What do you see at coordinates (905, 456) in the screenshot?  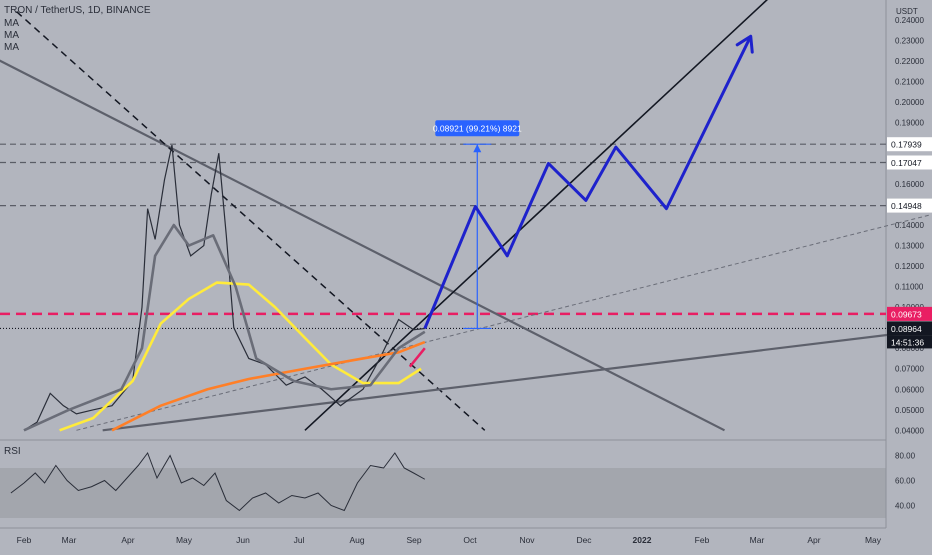 I see `rsi-tick-label: 80.00` at bounding box center [905, 456].